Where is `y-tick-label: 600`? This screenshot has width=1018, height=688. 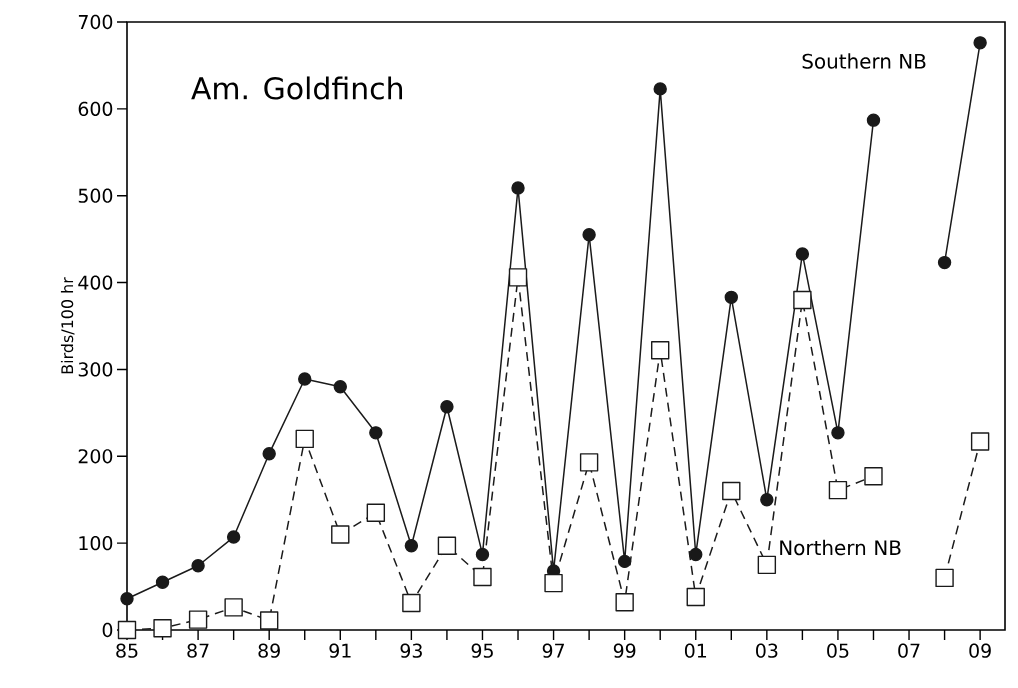
y-tick-label: 600 is located at coordinates (95, 109).